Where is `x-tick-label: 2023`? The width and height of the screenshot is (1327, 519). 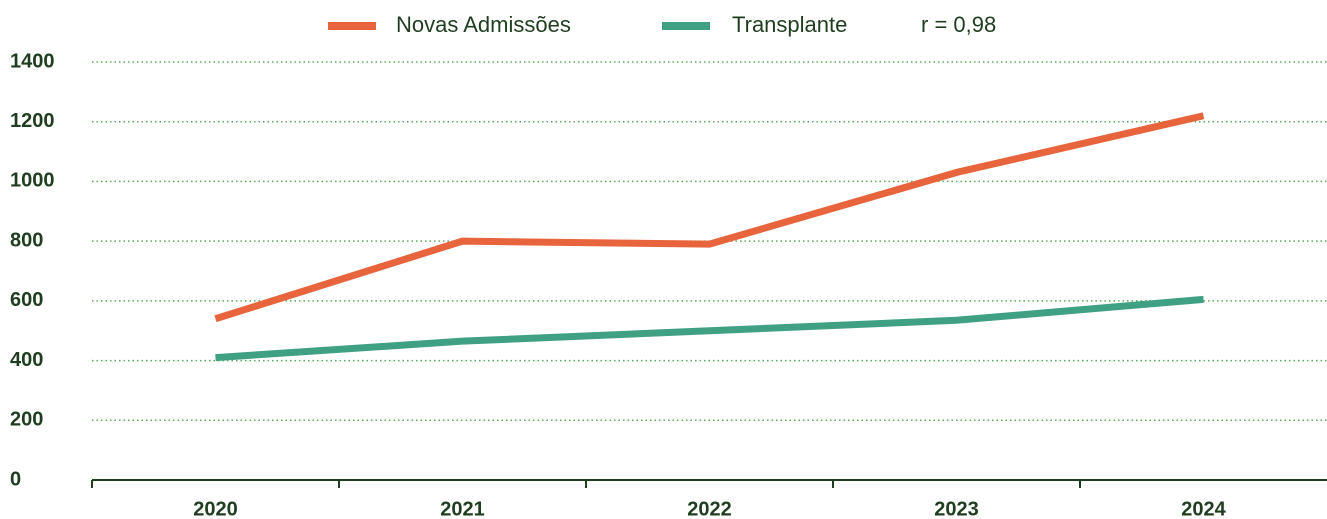 x-tick-label: 2023 is located at coordinates (956, 508).